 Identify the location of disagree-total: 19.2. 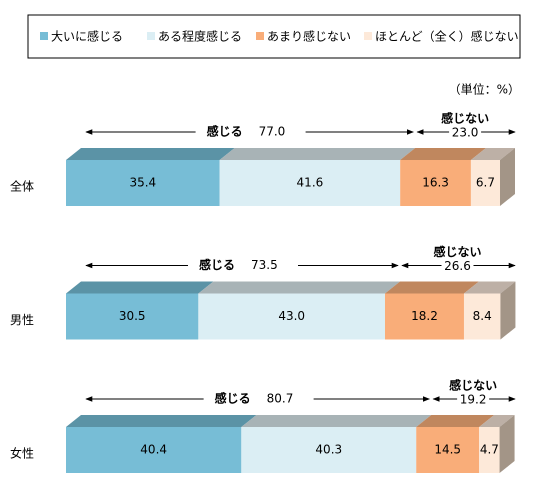
(473, 400).